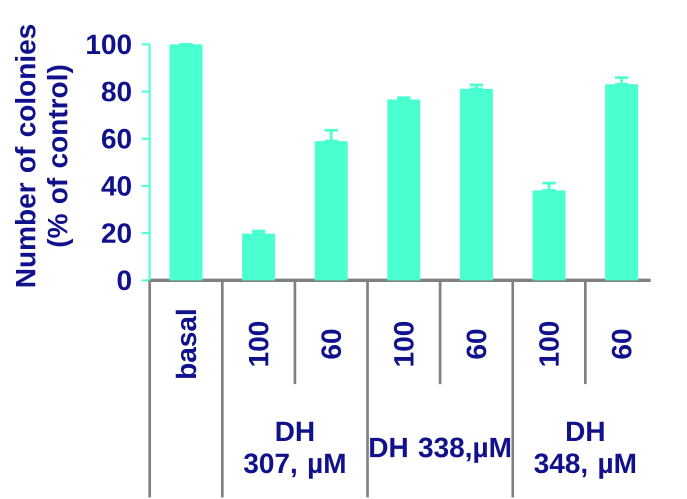 The width and height of the screenshot is (687, 499). What do you see at coordinates (116, 92) in the screenshot?
I see `y-tick-label: 80` at bounding box center [116, 92].